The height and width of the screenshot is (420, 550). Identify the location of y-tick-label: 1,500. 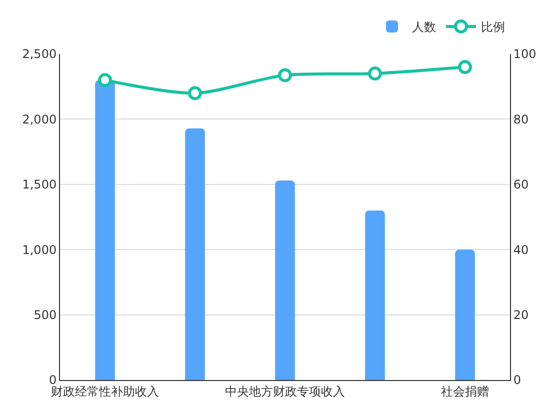
(39, 185).